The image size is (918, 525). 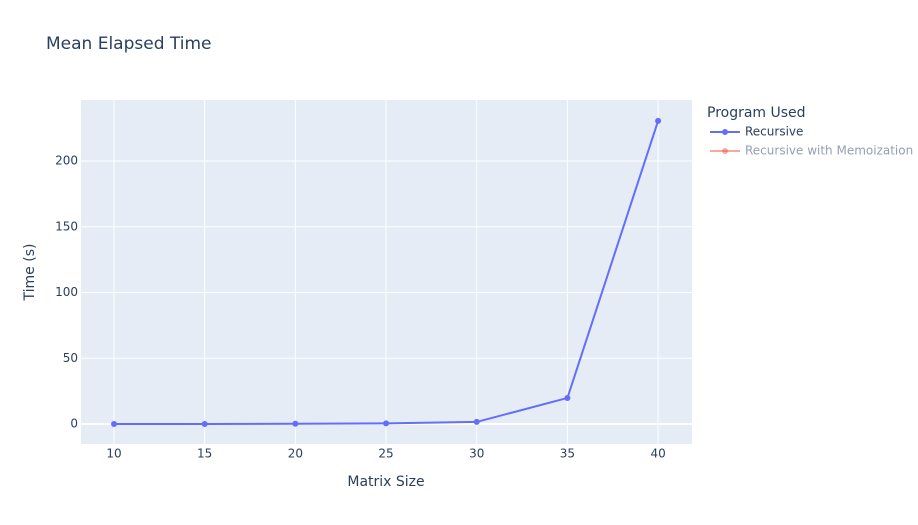 What do you see at coordinates (74, 424) in the screenshot?
I see `y-tick-label: 0` at bounding box center [74, 424].